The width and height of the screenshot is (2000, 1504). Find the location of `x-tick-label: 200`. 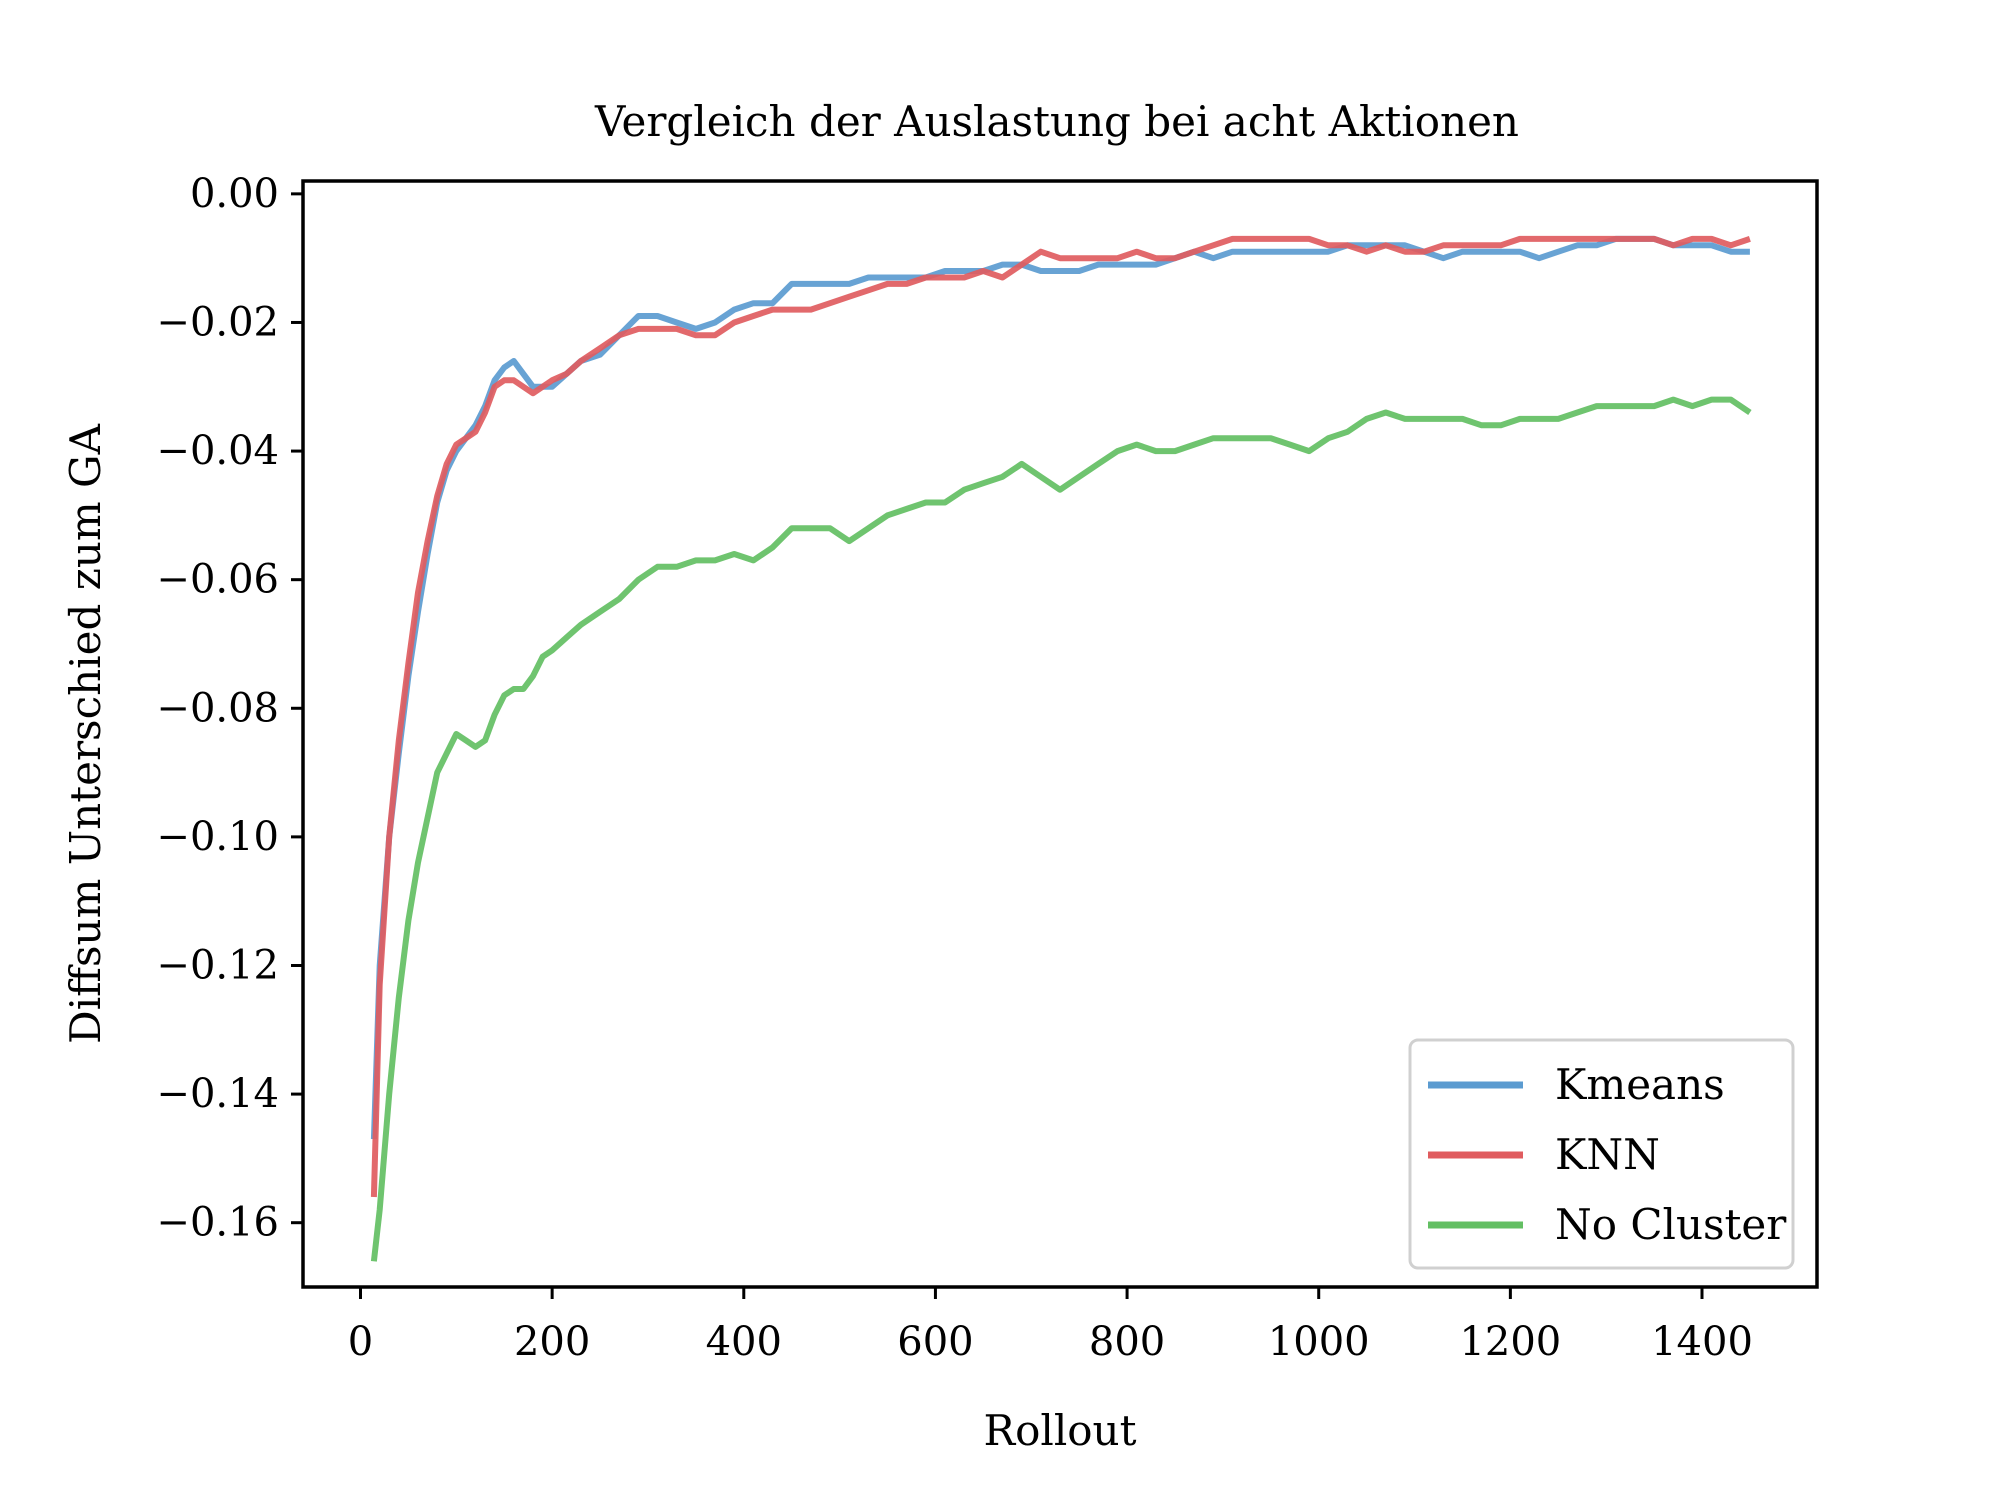

x-tick-label: 200 is located at coordinates (552, 1342).